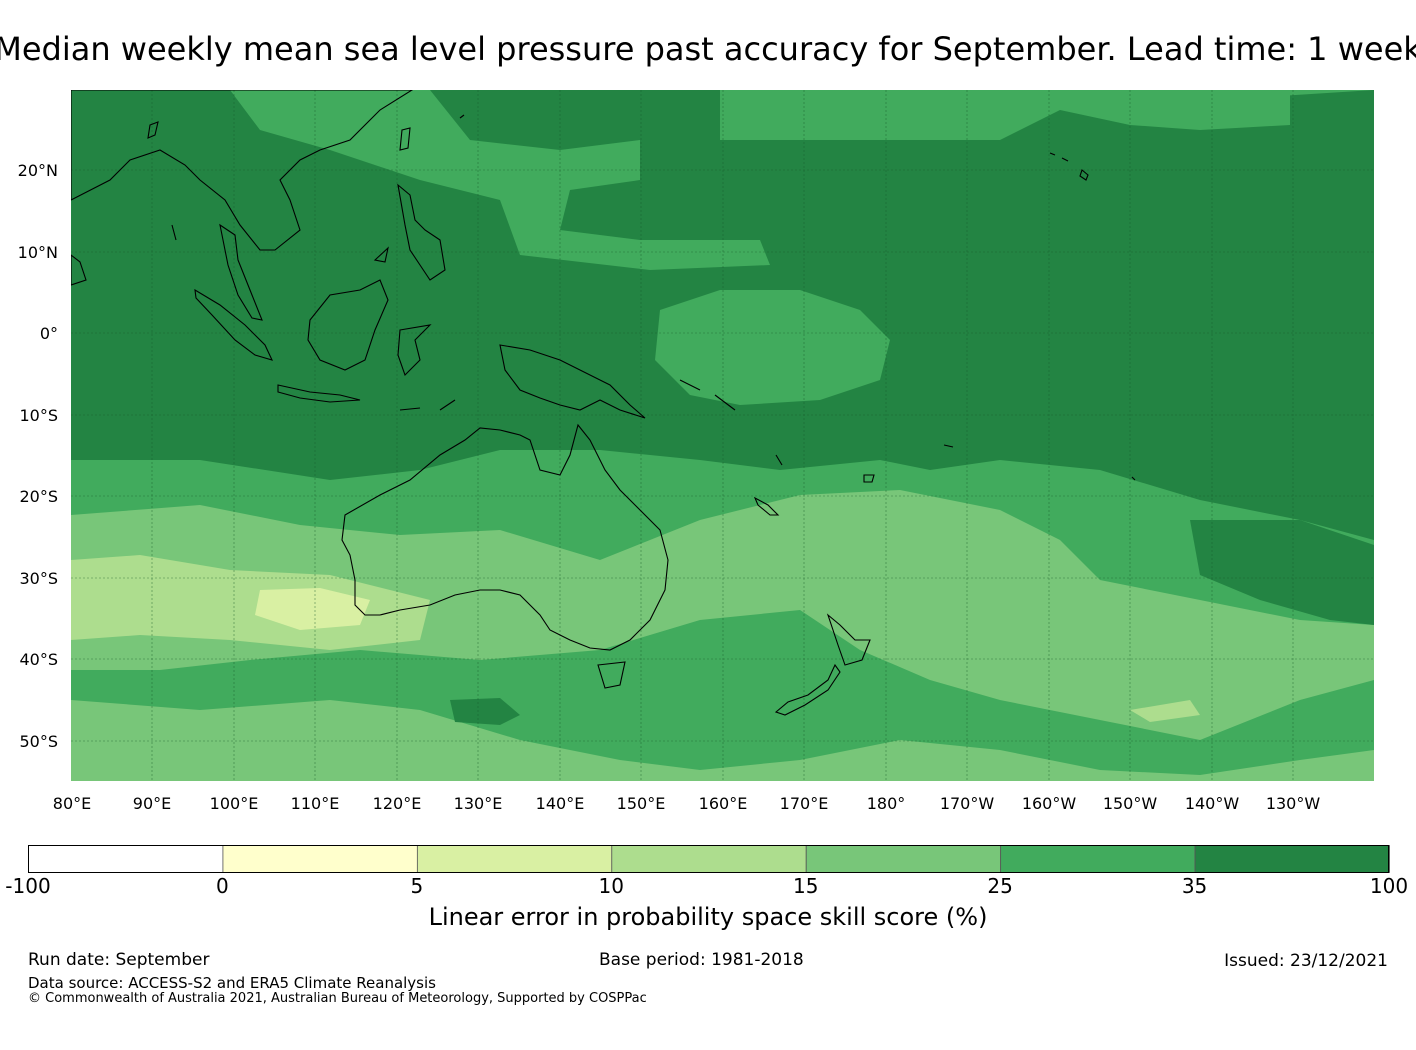  What do you see at coordinates (1306, 961) in the screenshot?
I see `issued-date: Issued: 23/12/2021` at bounding box center [1306, 961].